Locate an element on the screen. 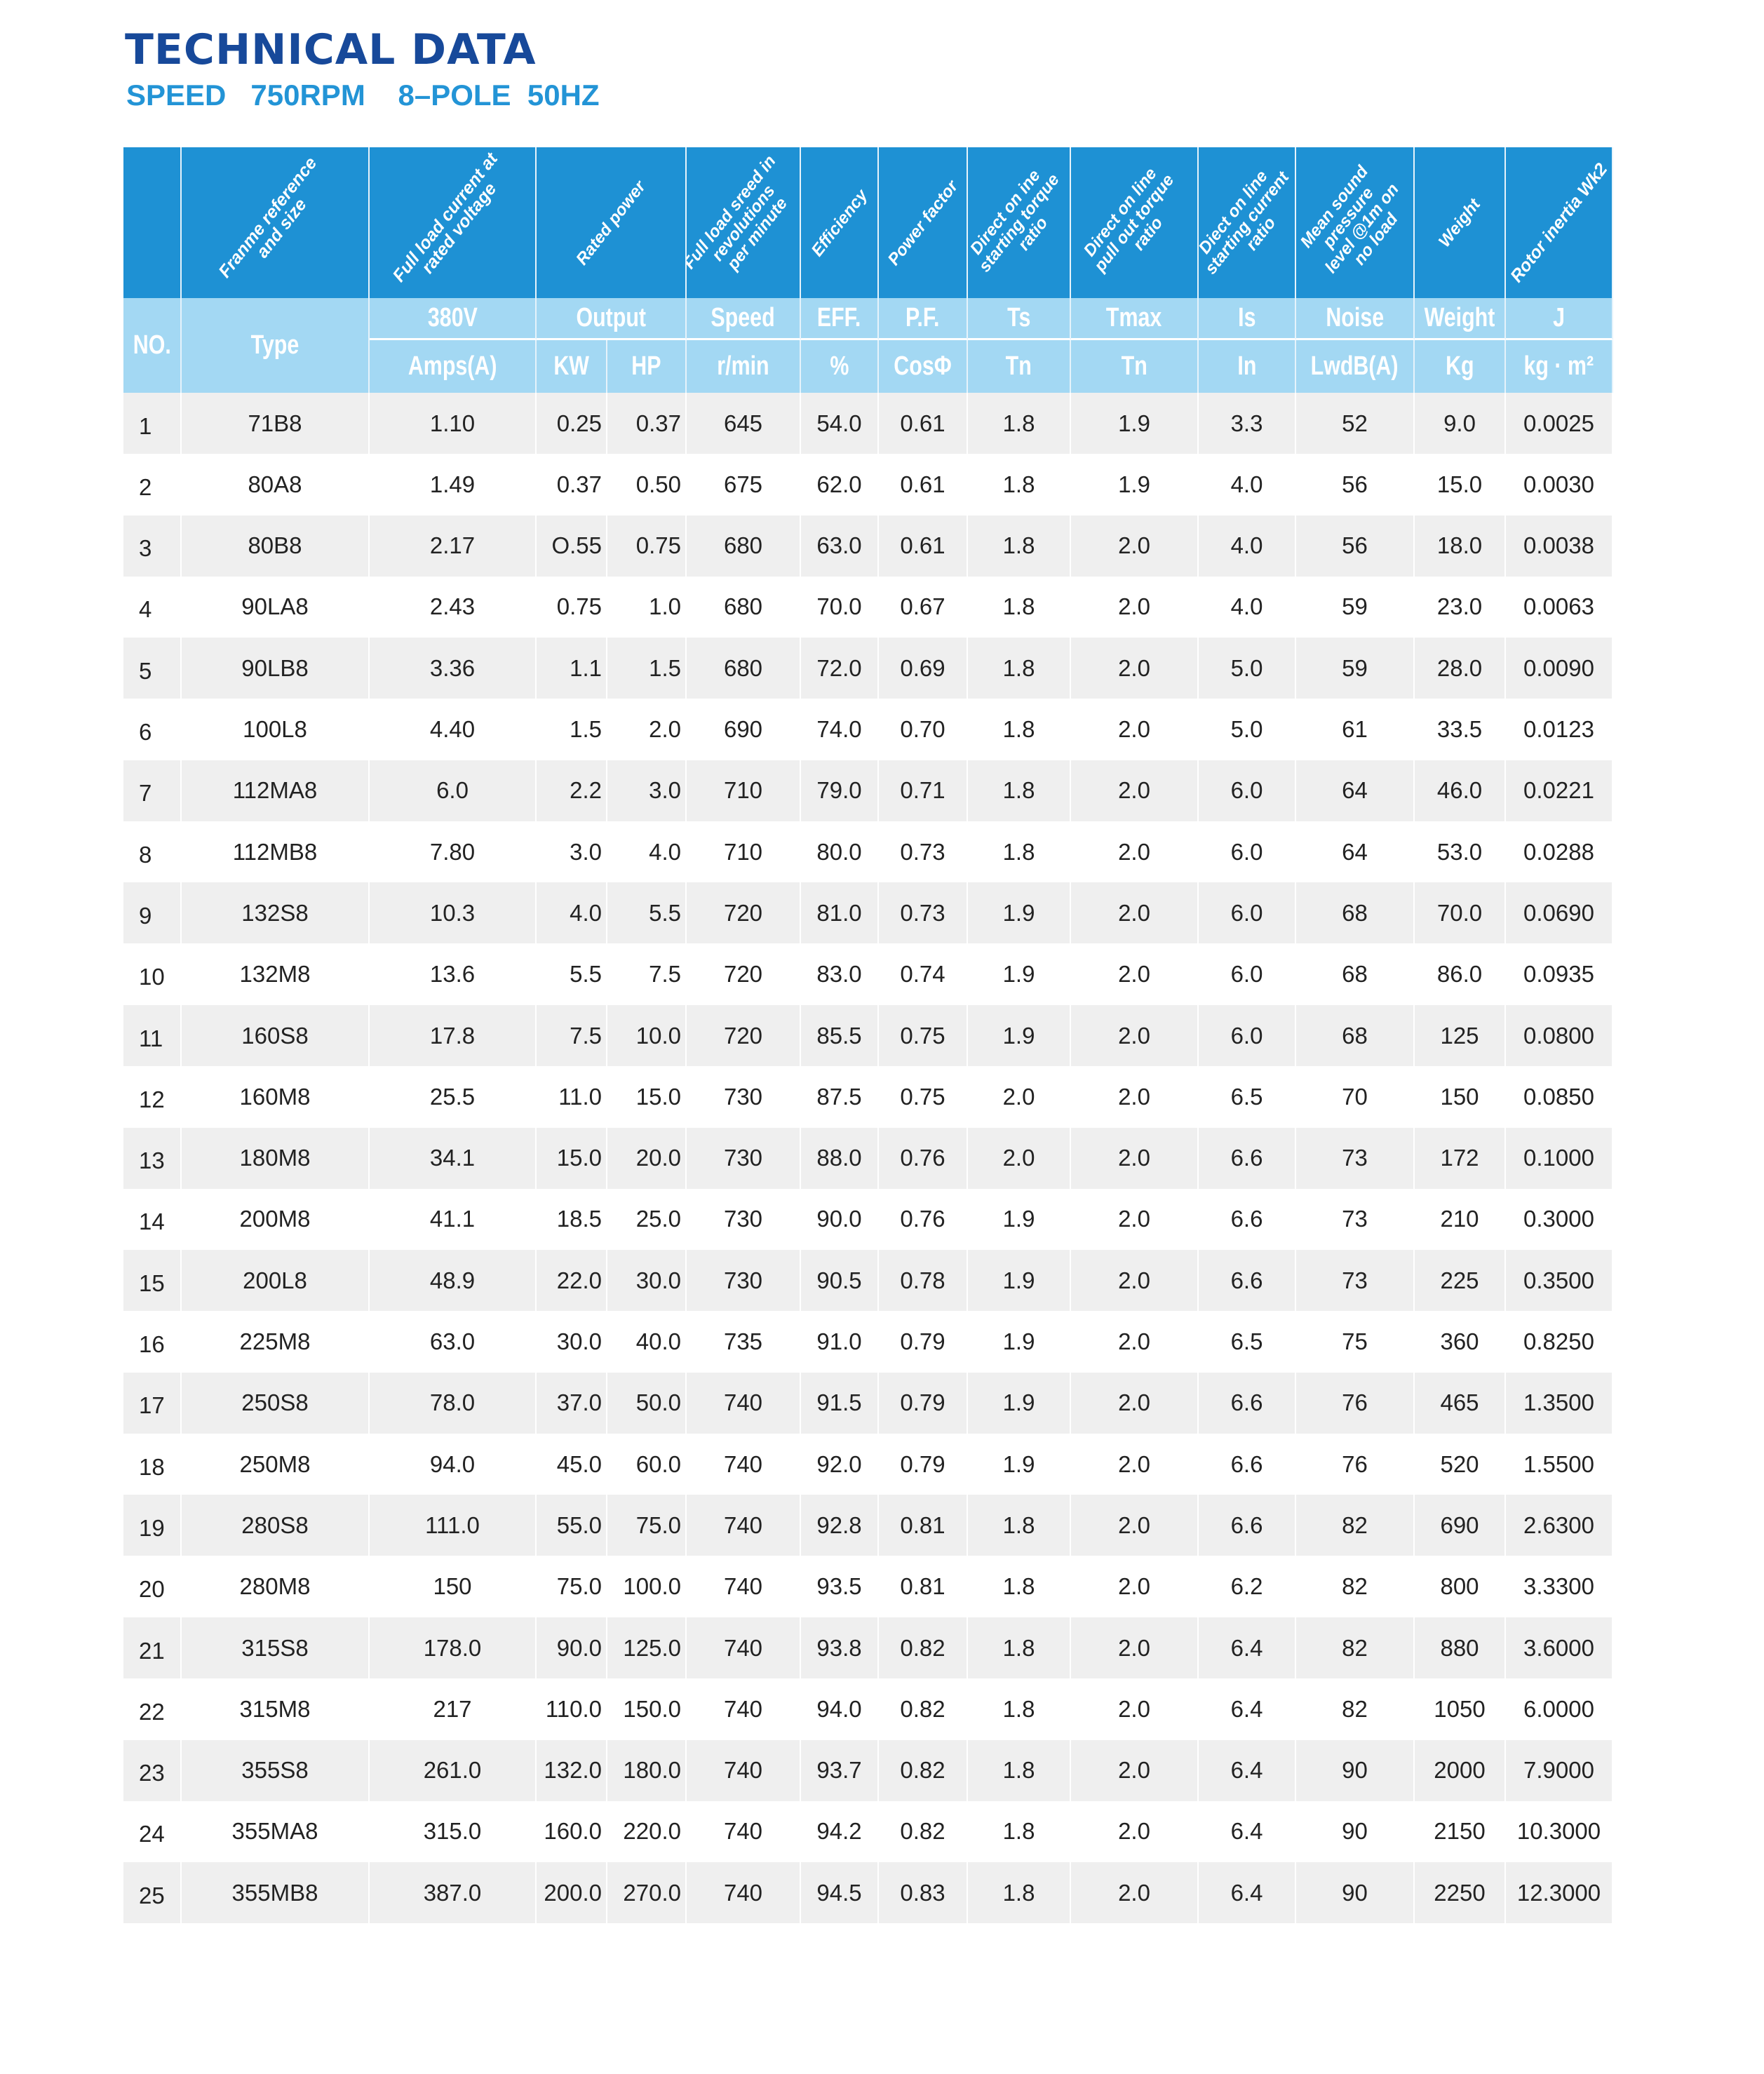  cell-hp: 270.0 is located at coordinates (647, 1893).